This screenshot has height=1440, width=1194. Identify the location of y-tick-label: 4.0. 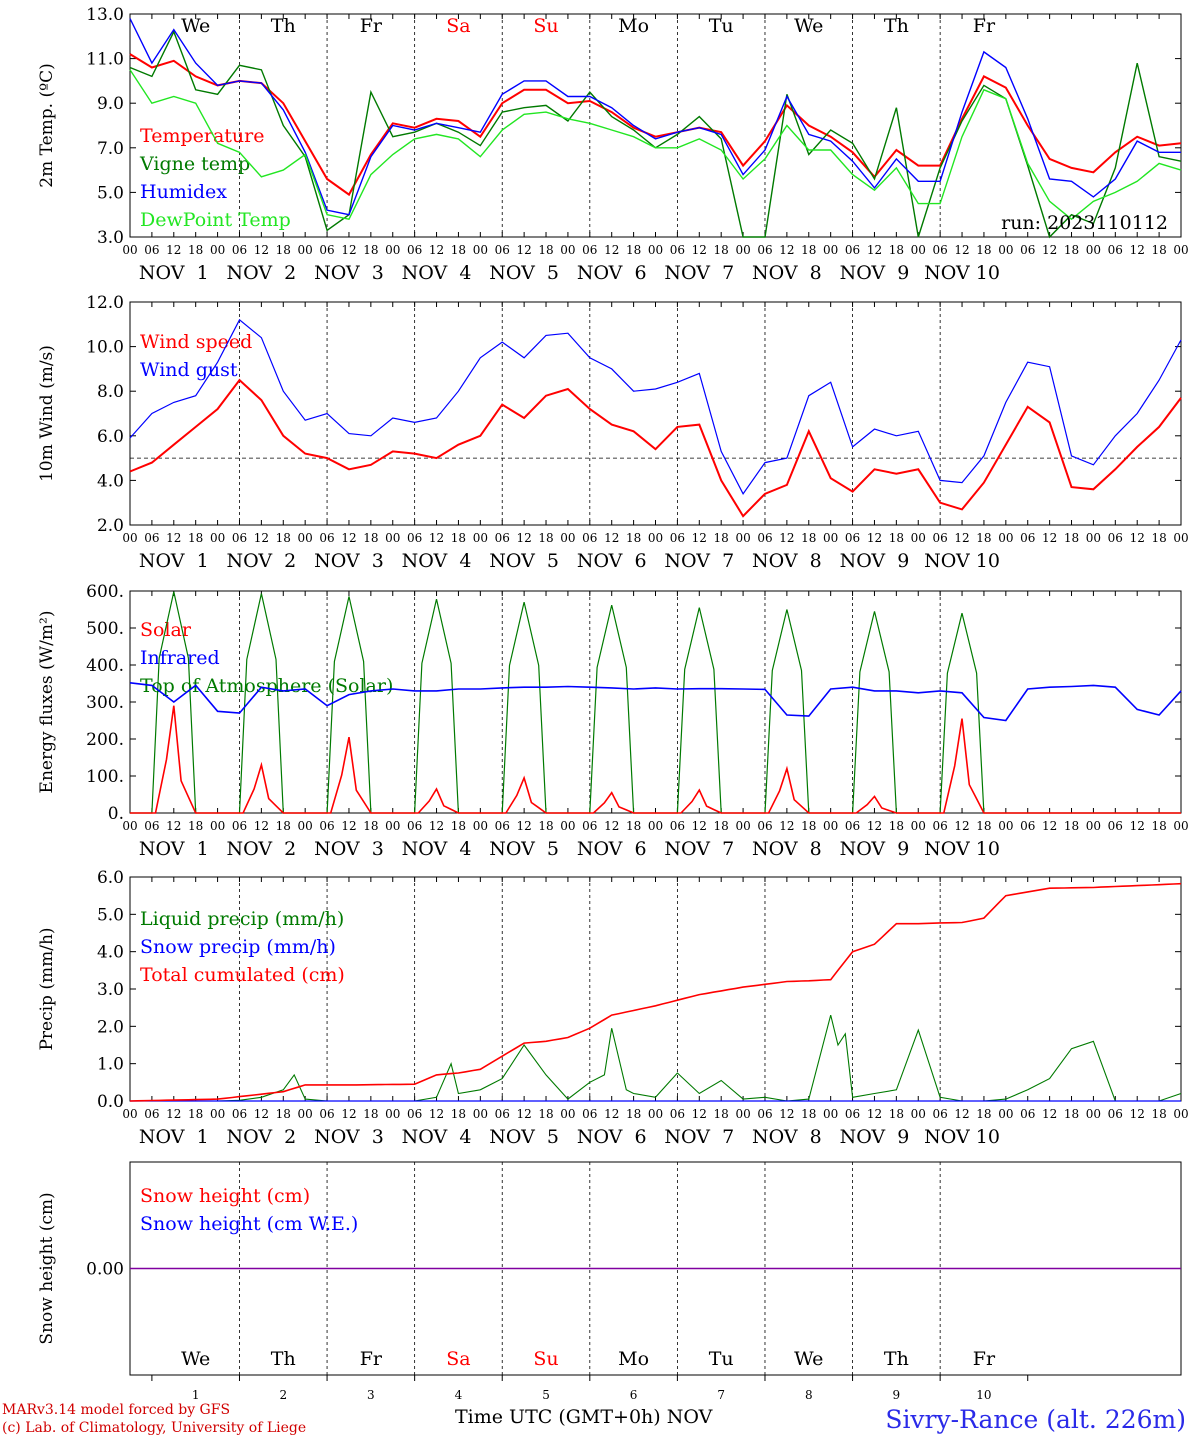
(110, 481).